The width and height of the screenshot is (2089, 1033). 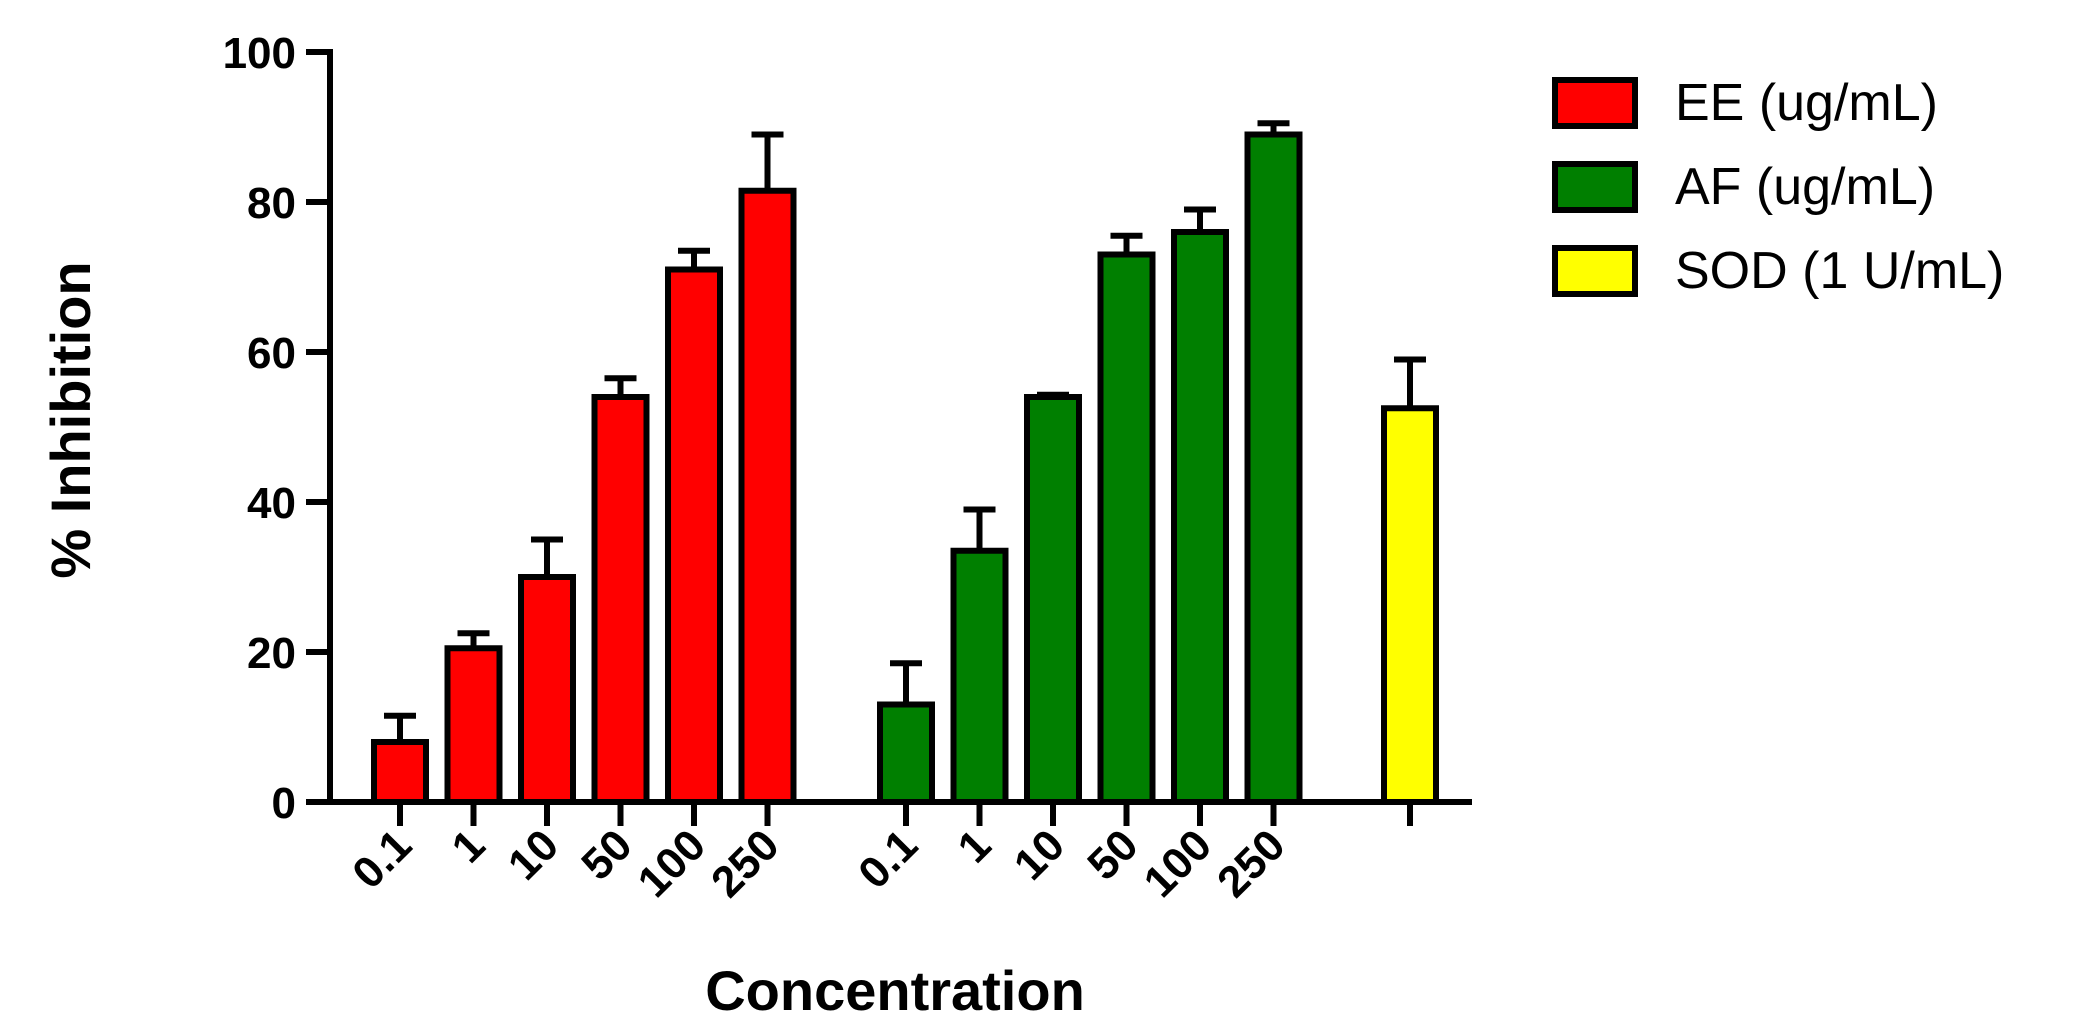 I want to click on y-tick-label: 100, so click(x=259, y=53).